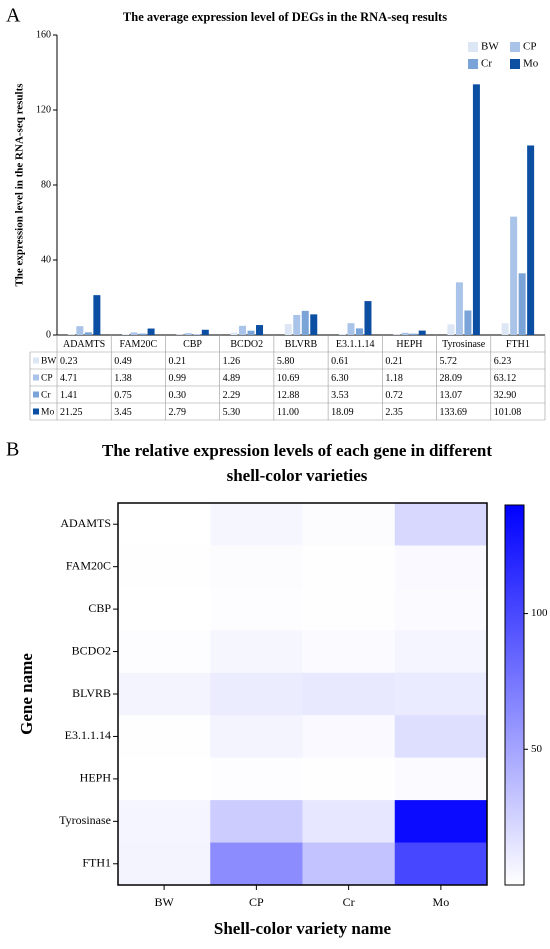 This screenshot has width=550, height=949. I want to click on table-value: 1.26, so click(232, 361).